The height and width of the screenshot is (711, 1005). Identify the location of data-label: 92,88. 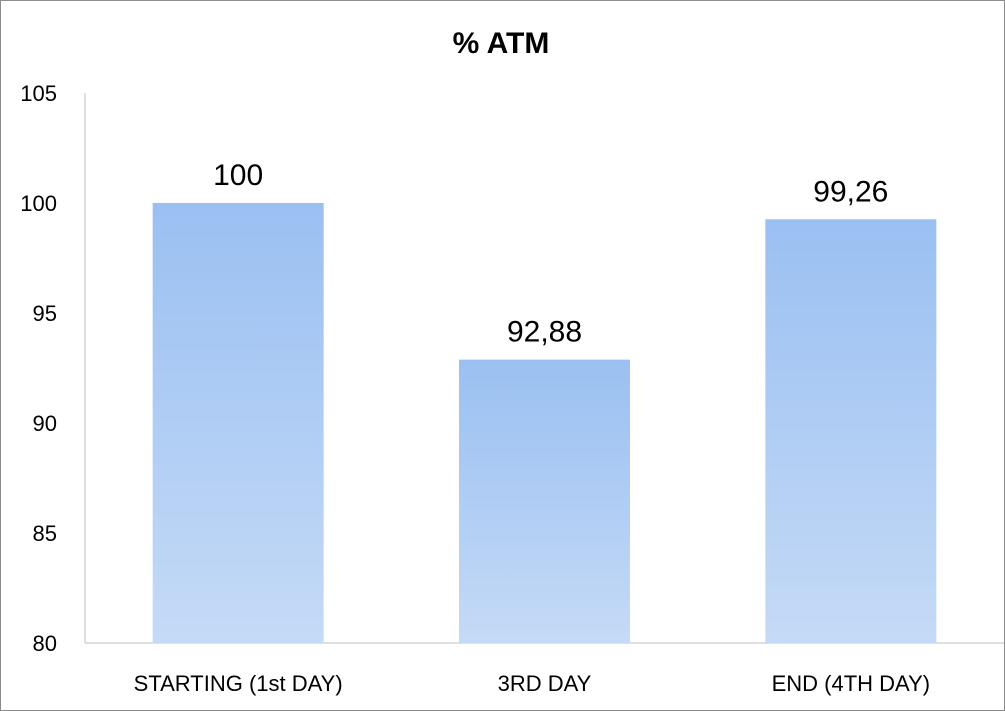
(544, 332).